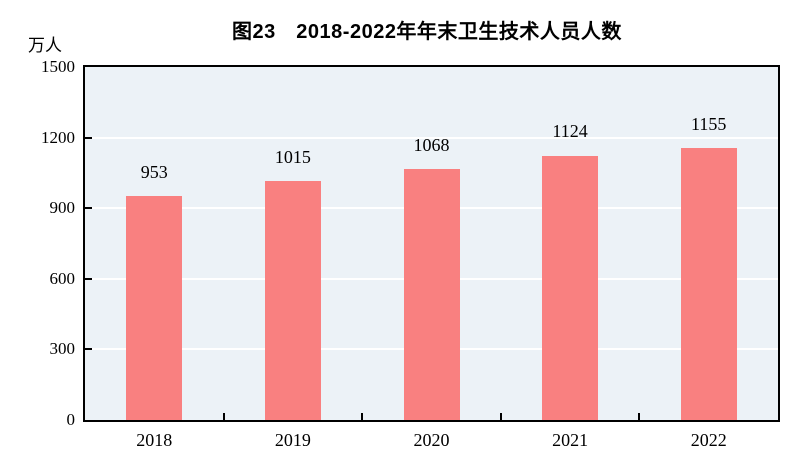 This screenshot has width=800, height=466. I want to click on chart-title: 图23 2018-2022年年末卫生技术人员人数, so click(427, 32).